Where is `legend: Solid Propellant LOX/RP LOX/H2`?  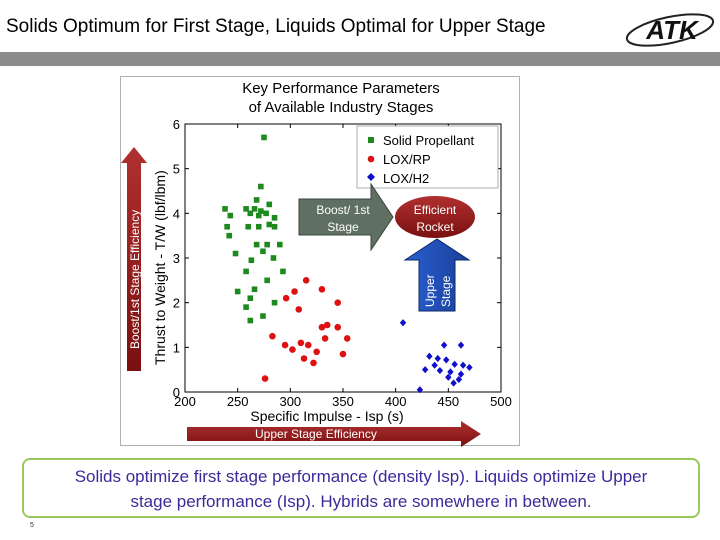
legend: Solid Propellant LOX/RP LOX/H2 is located at coordinates (427, 157).